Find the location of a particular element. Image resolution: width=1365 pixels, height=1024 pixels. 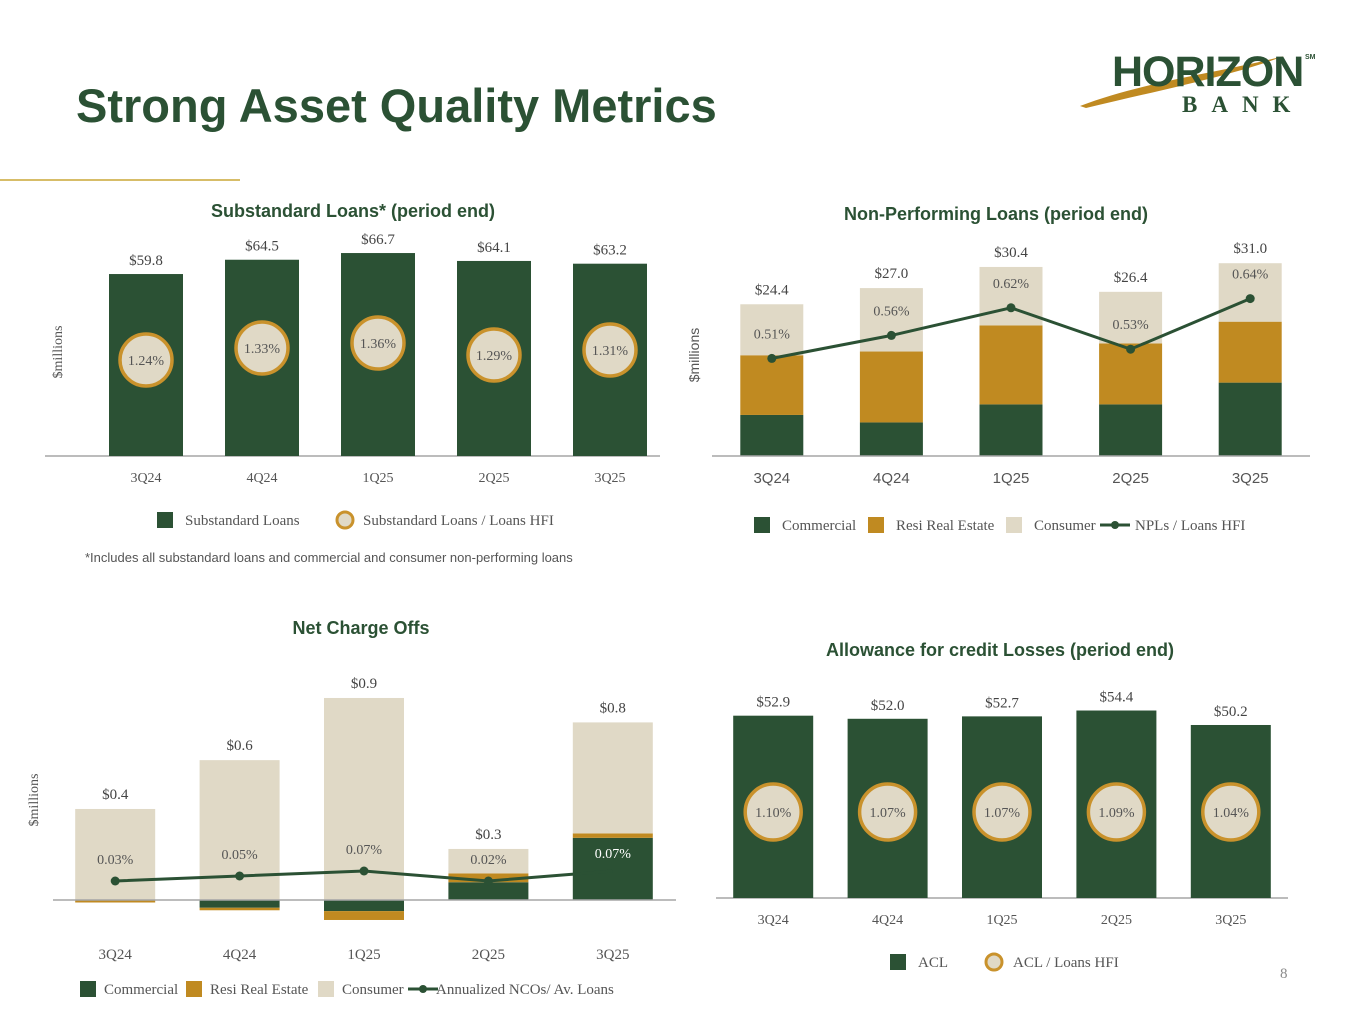

substandard-category-label: 1Q25 is located at coordinates (377, 478).